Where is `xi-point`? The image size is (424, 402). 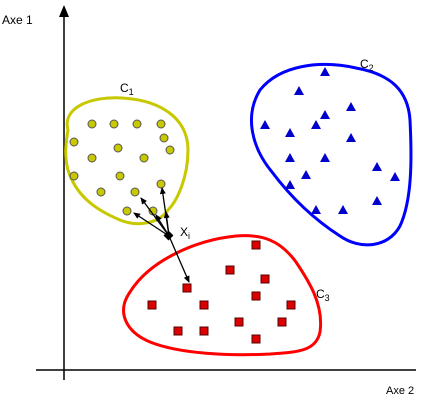 xi-point is located at coordinates (168, 235).